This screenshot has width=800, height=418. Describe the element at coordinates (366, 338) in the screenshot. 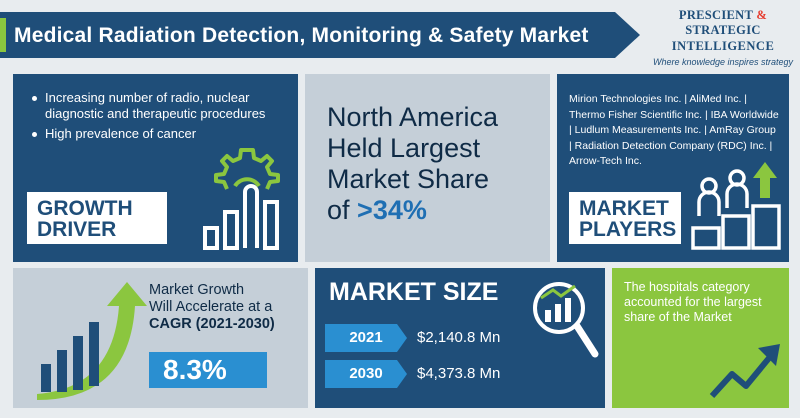

I see `market-size-year: 2021` at that location.